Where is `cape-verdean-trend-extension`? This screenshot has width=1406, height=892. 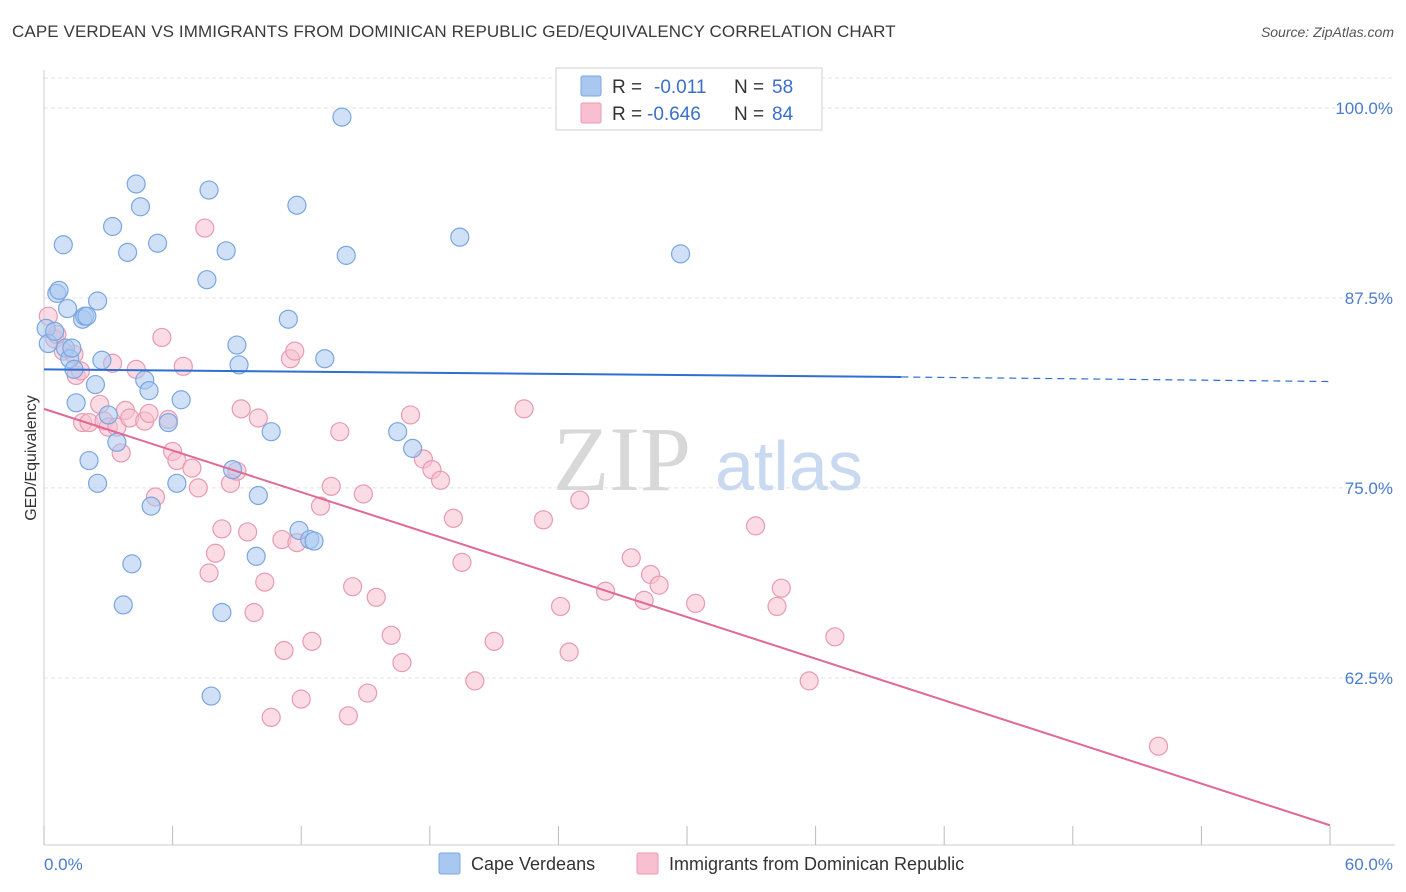
cape-verdean-trend-extension is located at coordinates (1116, 379).